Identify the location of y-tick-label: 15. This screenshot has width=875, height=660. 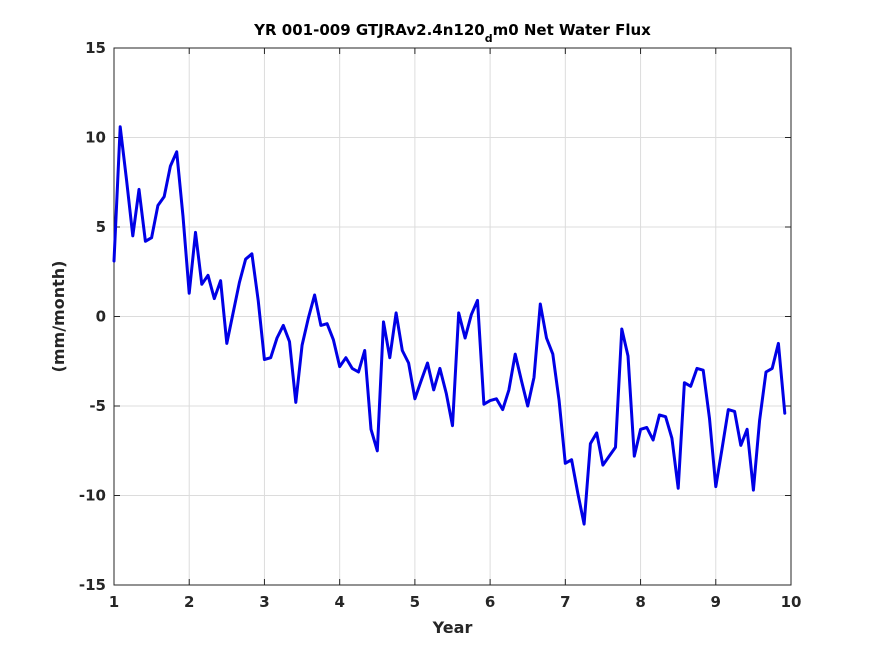
(95, 48).